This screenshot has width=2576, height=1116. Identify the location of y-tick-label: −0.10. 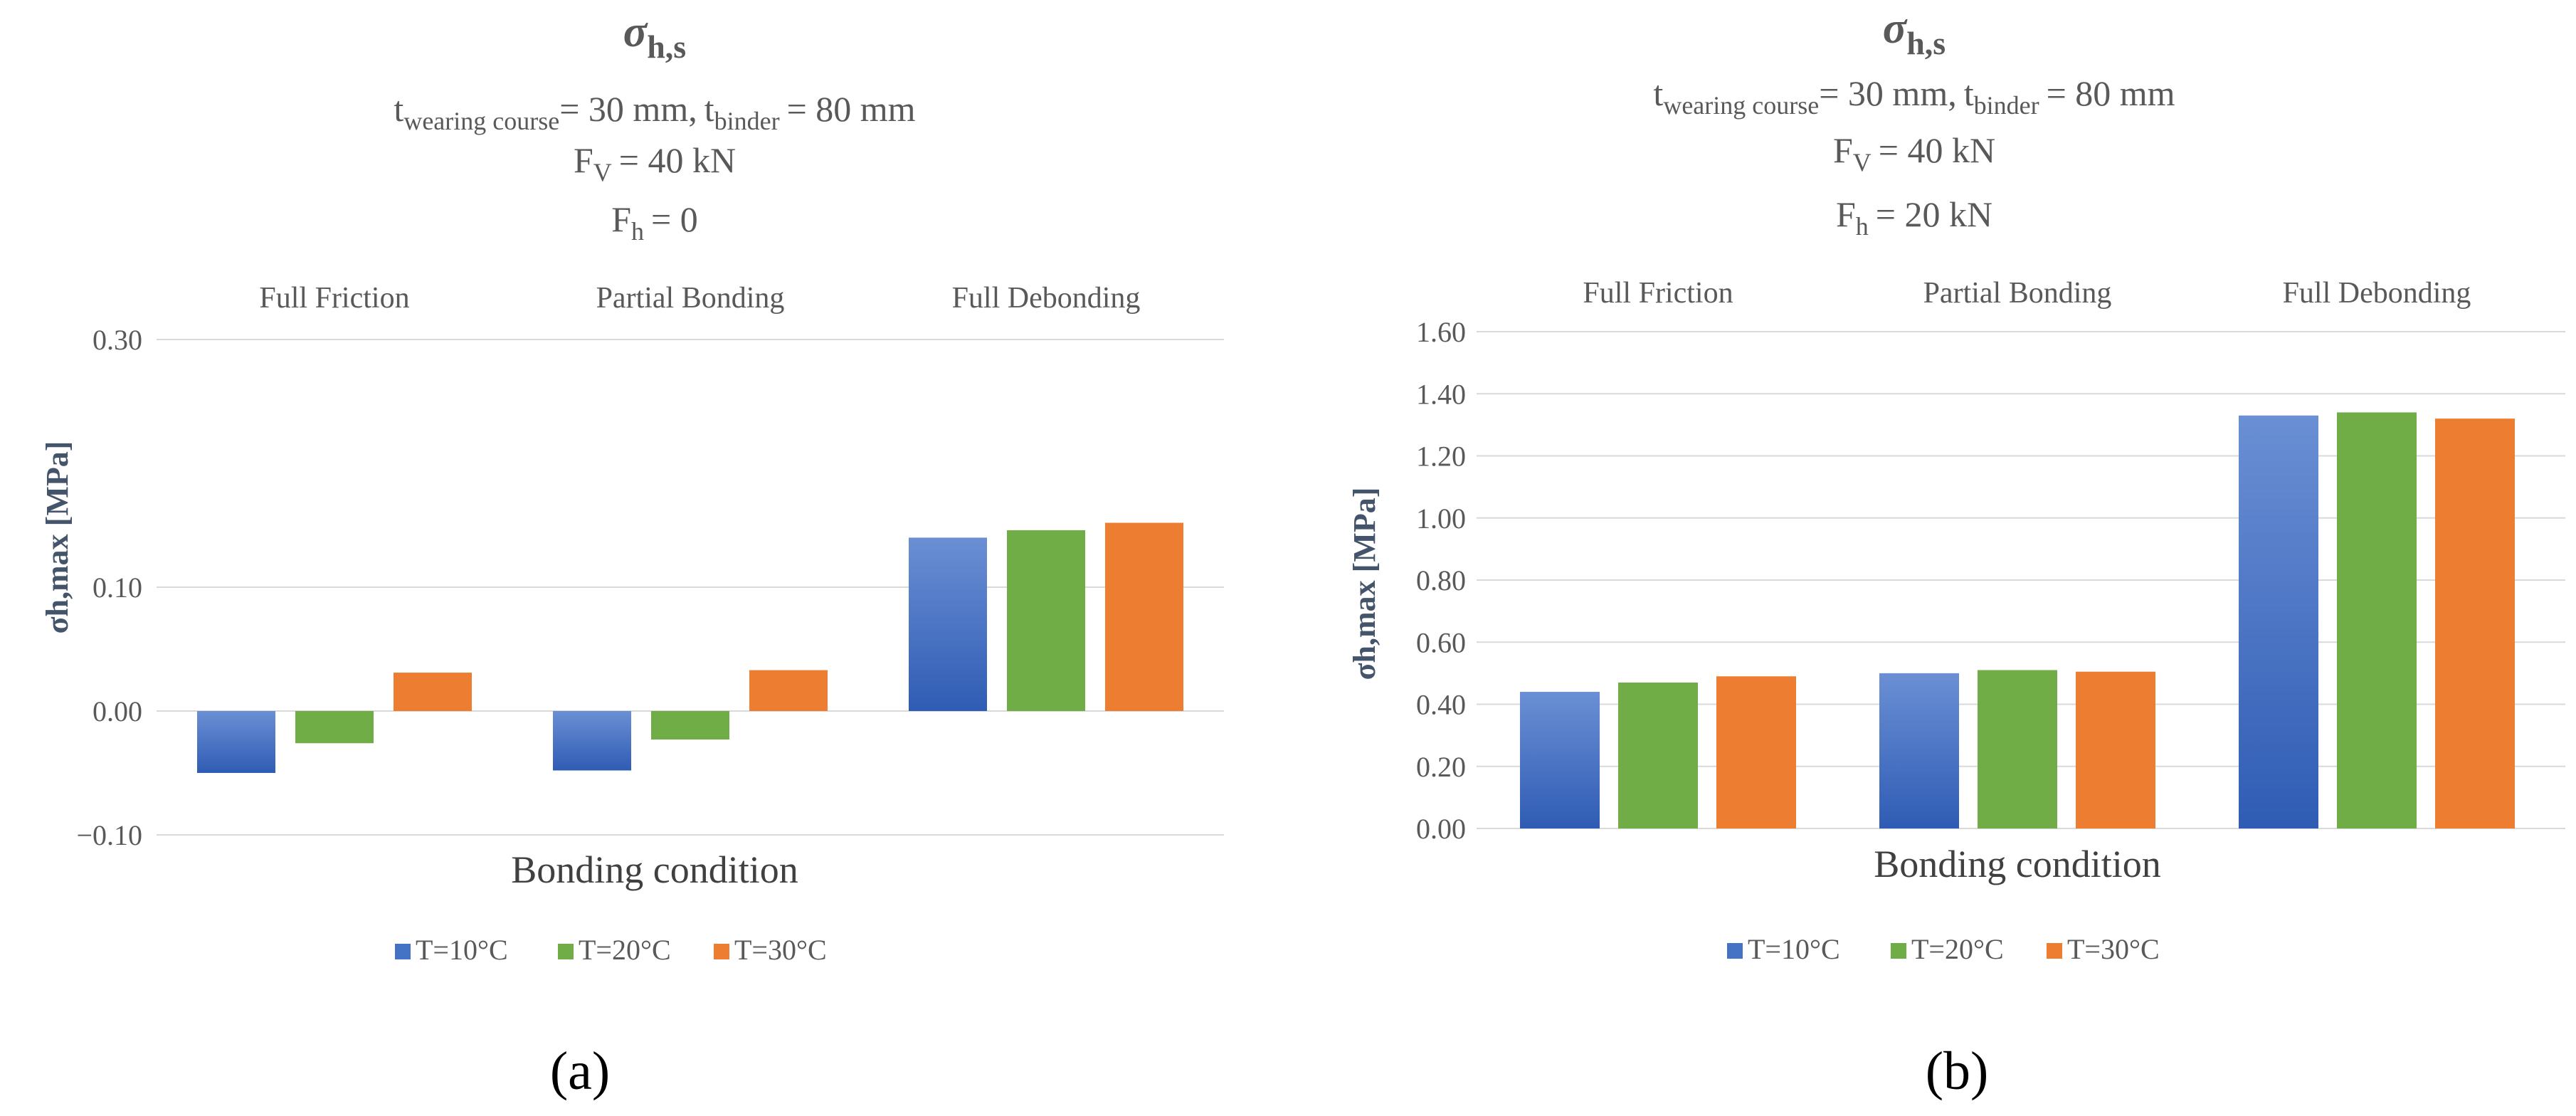
(109, 835).